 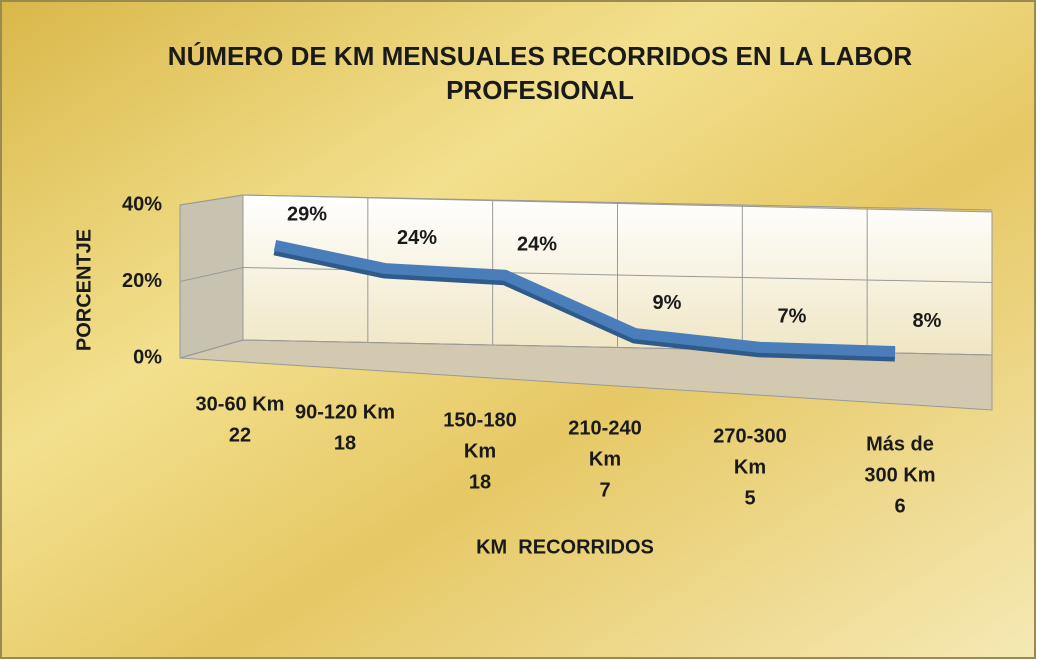 I want to click on y-tick-label: 20%, so click(x=142, y=281).